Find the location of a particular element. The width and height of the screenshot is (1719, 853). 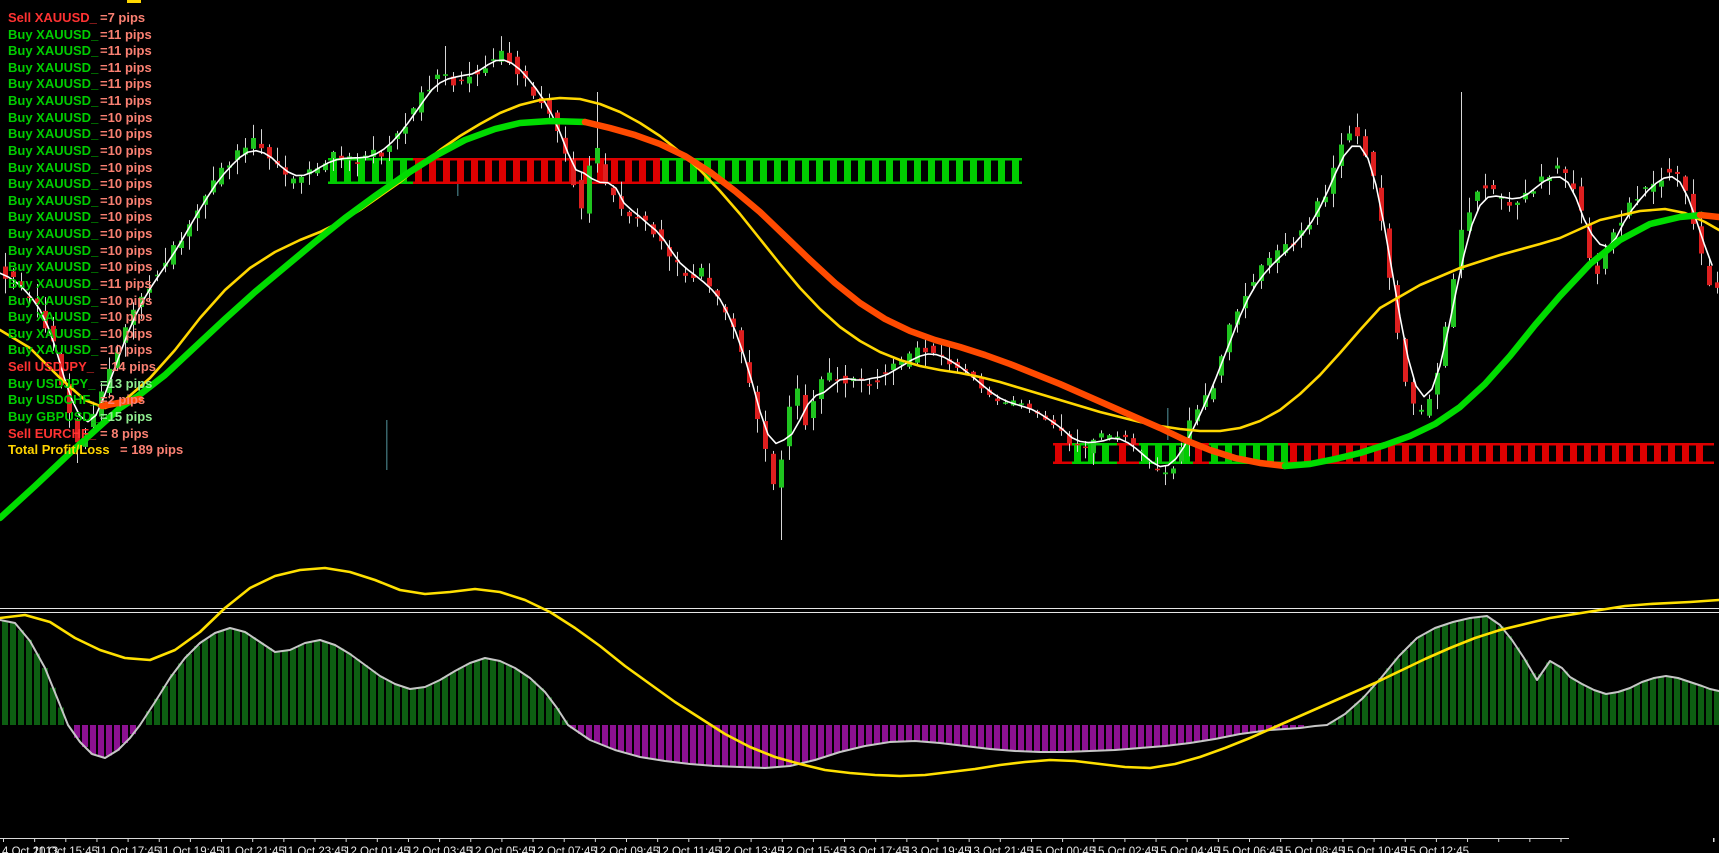

time-axis-label: 12 Oct 01:45 is located at coordinates (377, 849).